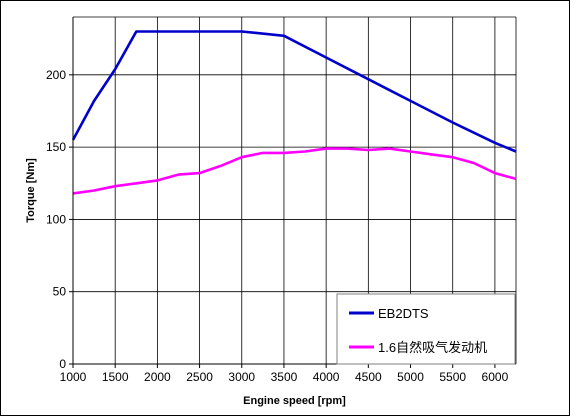  I want to click on legend-label-eb2dts: EB2DTS, so click(403, 313).